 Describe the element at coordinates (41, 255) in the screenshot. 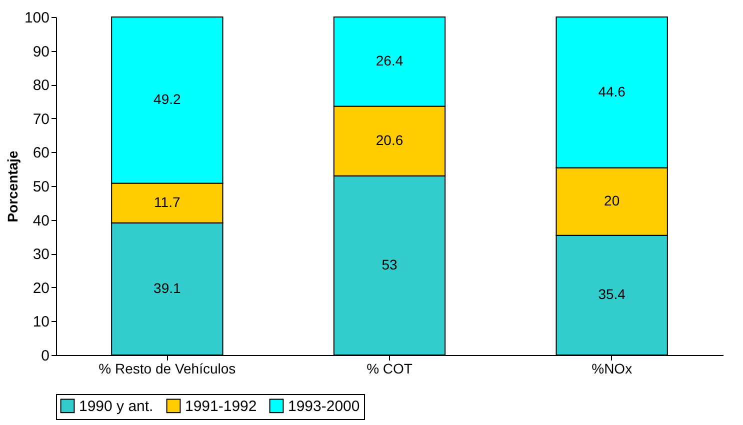

I see `y-tick-label: 30` at that location.